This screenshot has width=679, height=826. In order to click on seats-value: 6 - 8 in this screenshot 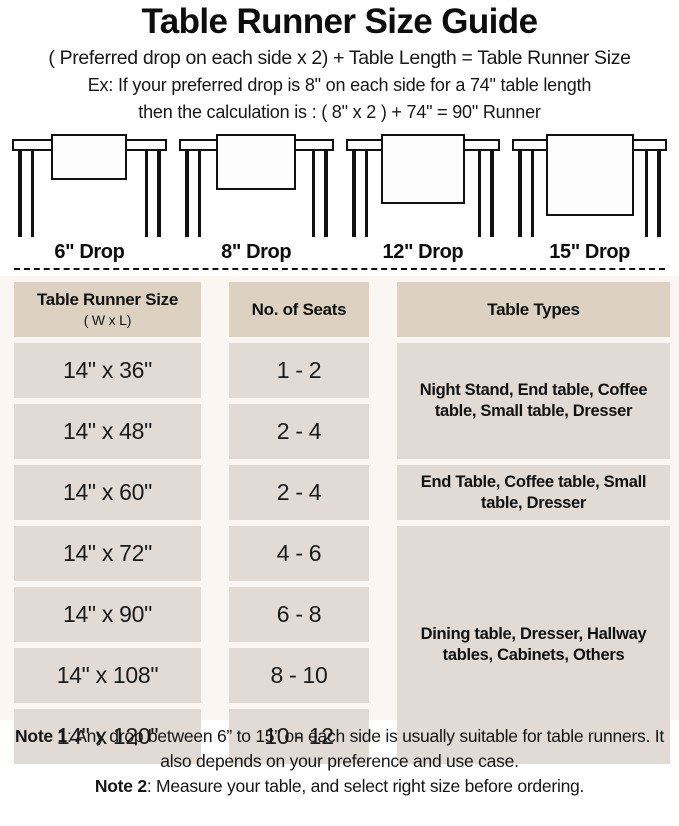, I will do `click(299, 614)`.